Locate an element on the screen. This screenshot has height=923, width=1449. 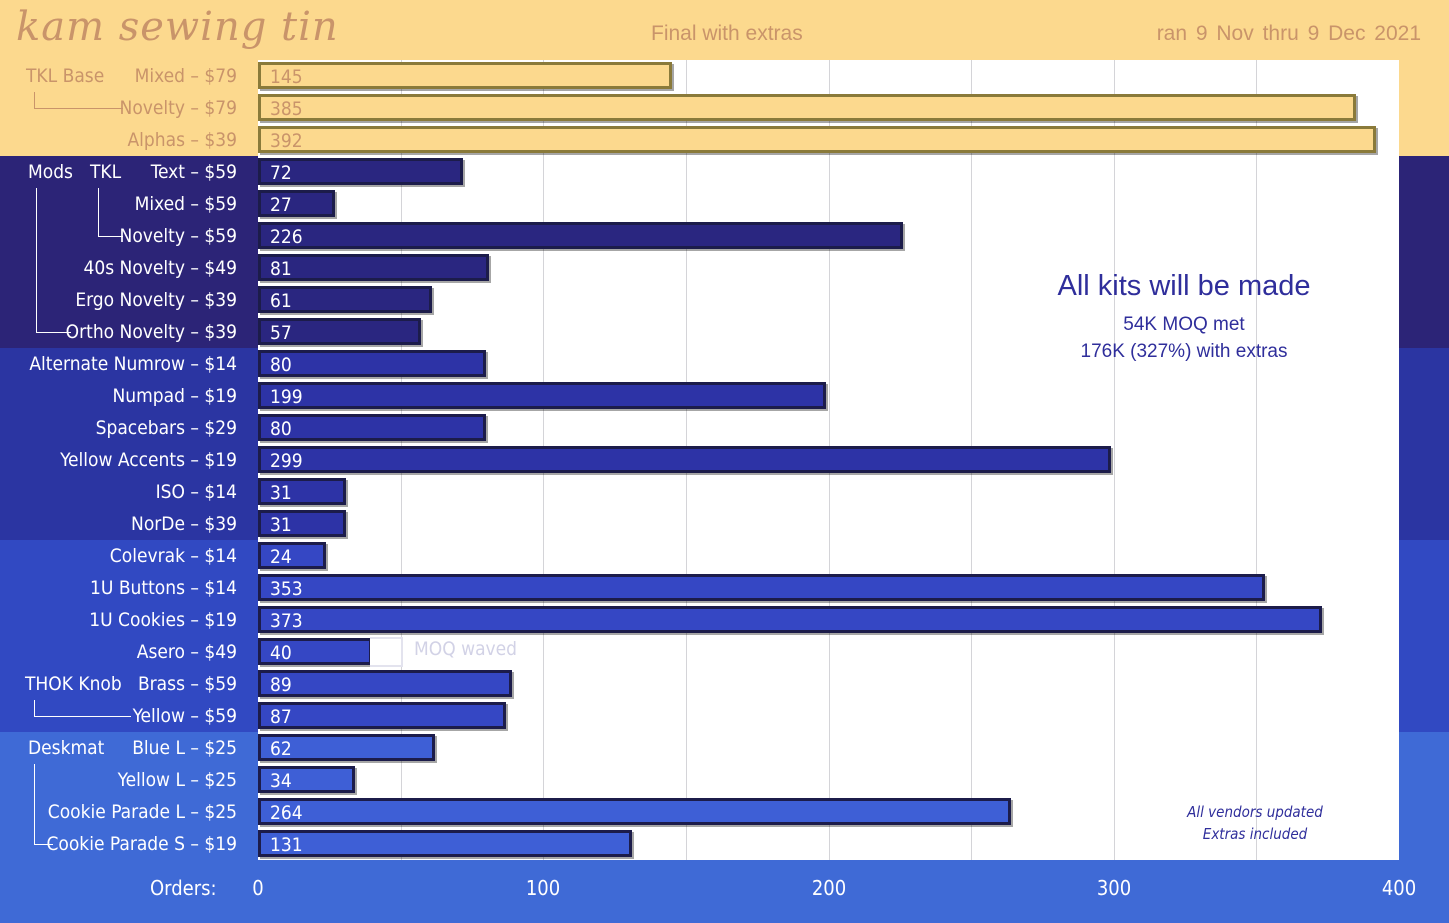
x-axis-label: Orders: is located at coordinates (183, 888).